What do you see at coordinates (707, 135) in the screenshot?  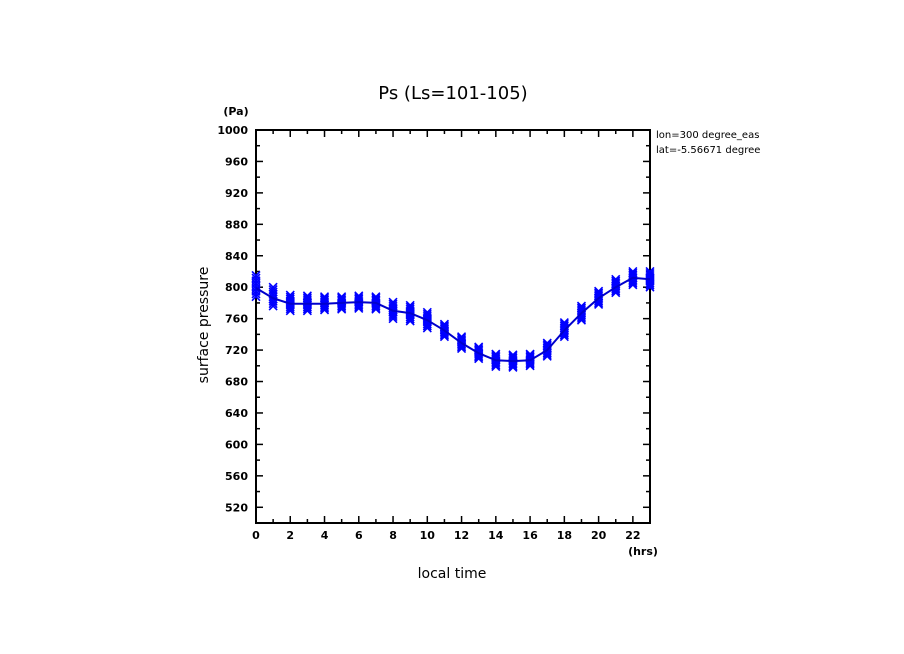 I see `annotation-lon: lon=300 degree_eas` at bounding box center [707, 135].